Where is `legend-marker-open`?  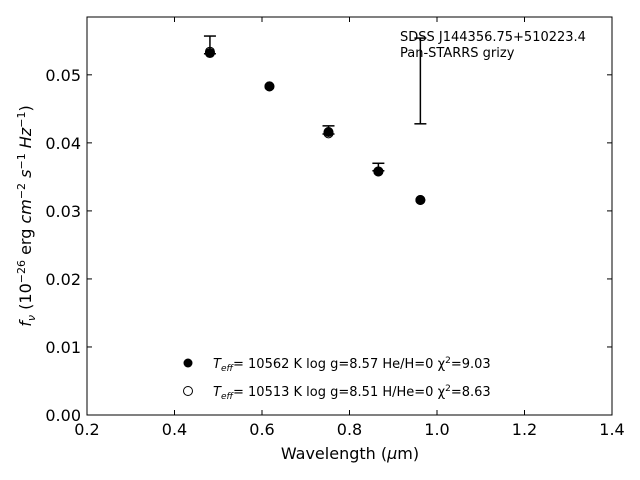 legend-marker-open is located at coordinates (188, 391).